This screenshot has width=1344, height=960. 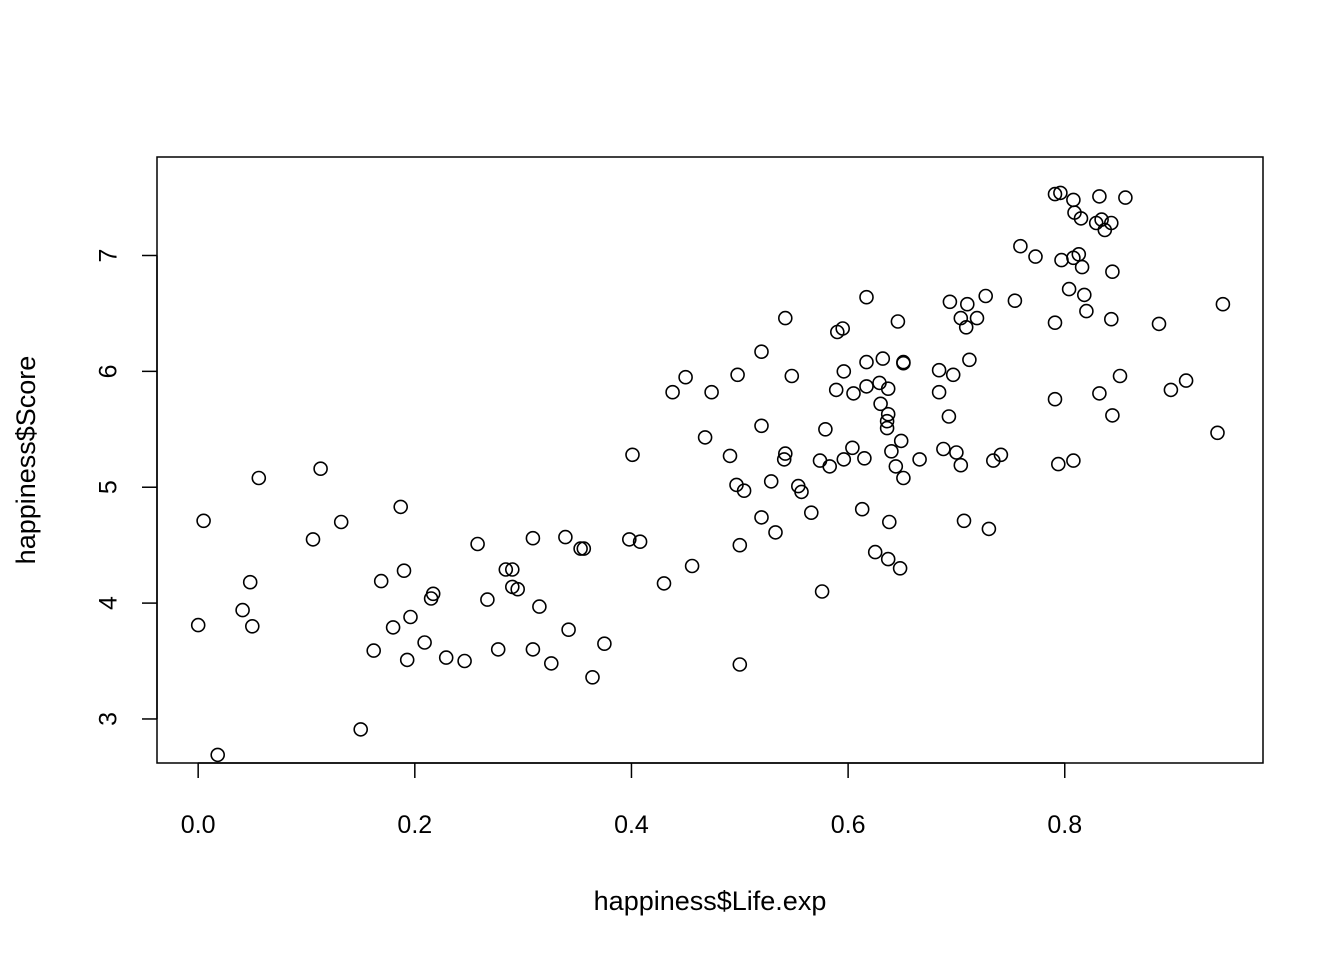 What do you see at coordinates (126, 487) in the screenshot?
I see `y-axis: 3 4 5 6 7` at bounding box center [126, 487].